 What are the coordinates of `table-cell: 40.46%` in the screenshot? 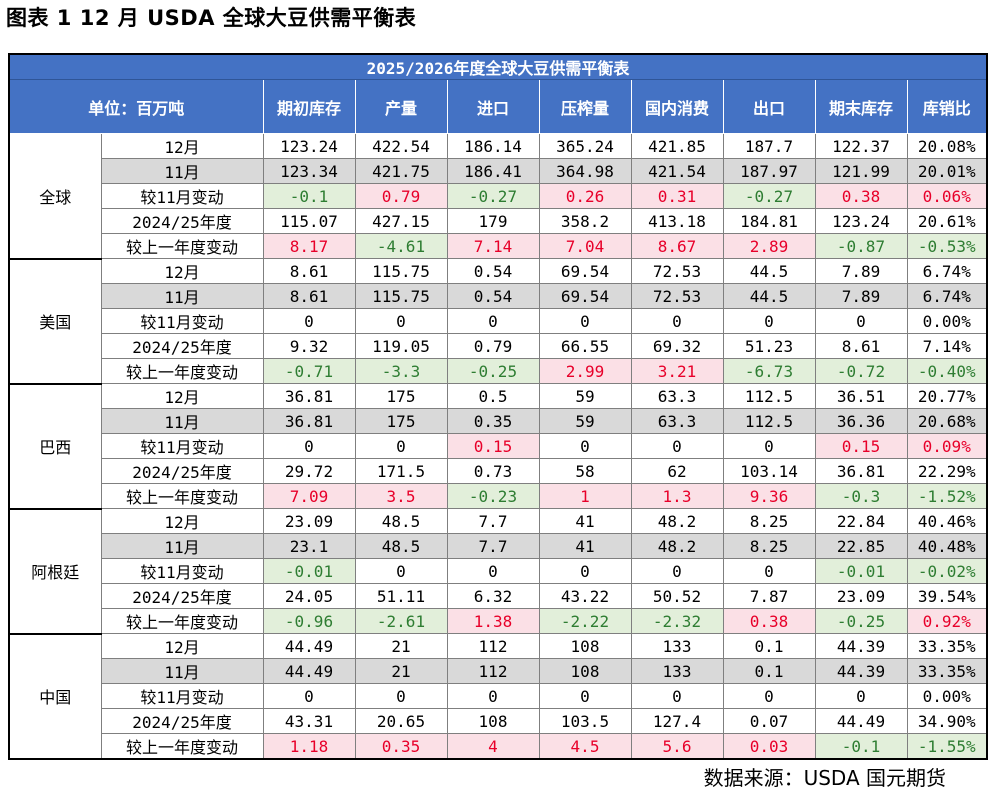 It's located at (947, 521).